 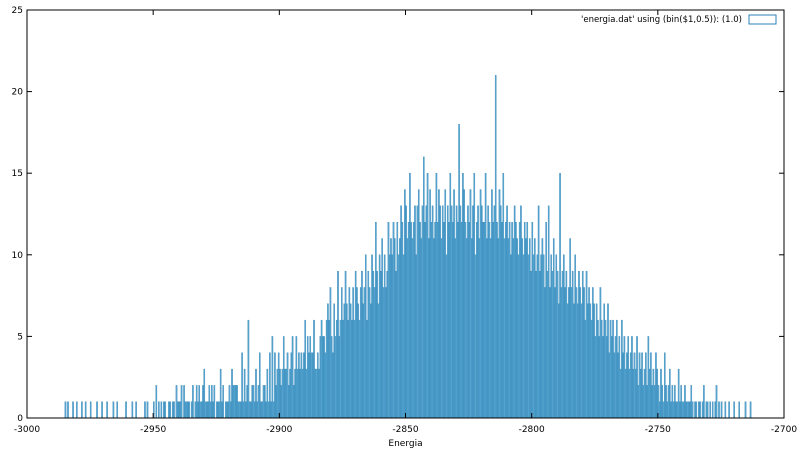 What do you see at coordinates (18, 93) in the screenshot?
I see `y-tick-label: 20` at bounding box center [18, 93].